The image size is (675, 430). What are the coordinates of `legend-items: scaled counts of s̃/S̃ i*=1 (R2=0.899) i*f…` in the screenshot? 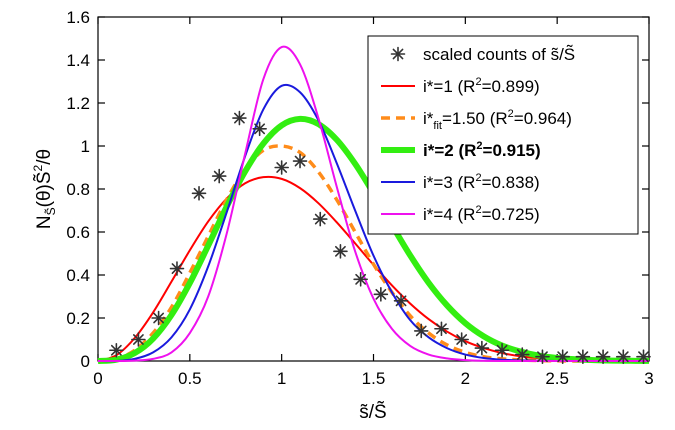 It's located at (478, 134).